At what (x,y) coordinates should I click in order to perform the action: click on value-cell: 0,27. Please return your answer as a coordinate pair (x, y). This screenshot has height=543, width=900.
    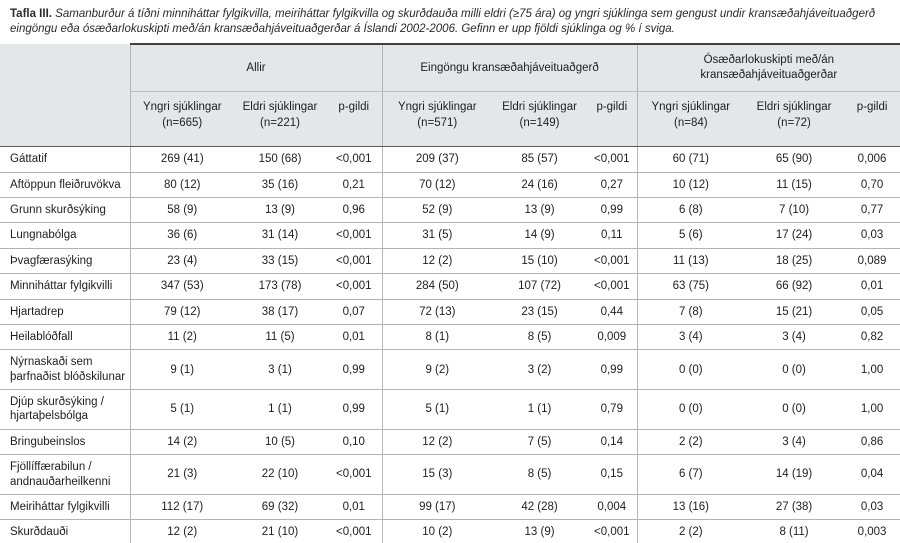
    Looking at the image, I should click on (612, 184).